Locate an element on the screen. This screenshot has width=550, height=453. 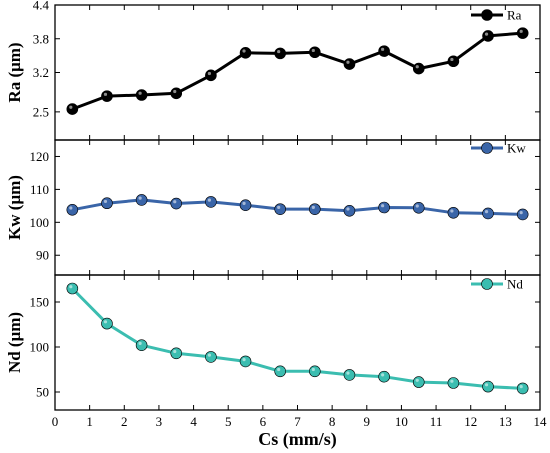
x-tick-label: 7 is located at coordinates (297, 421).